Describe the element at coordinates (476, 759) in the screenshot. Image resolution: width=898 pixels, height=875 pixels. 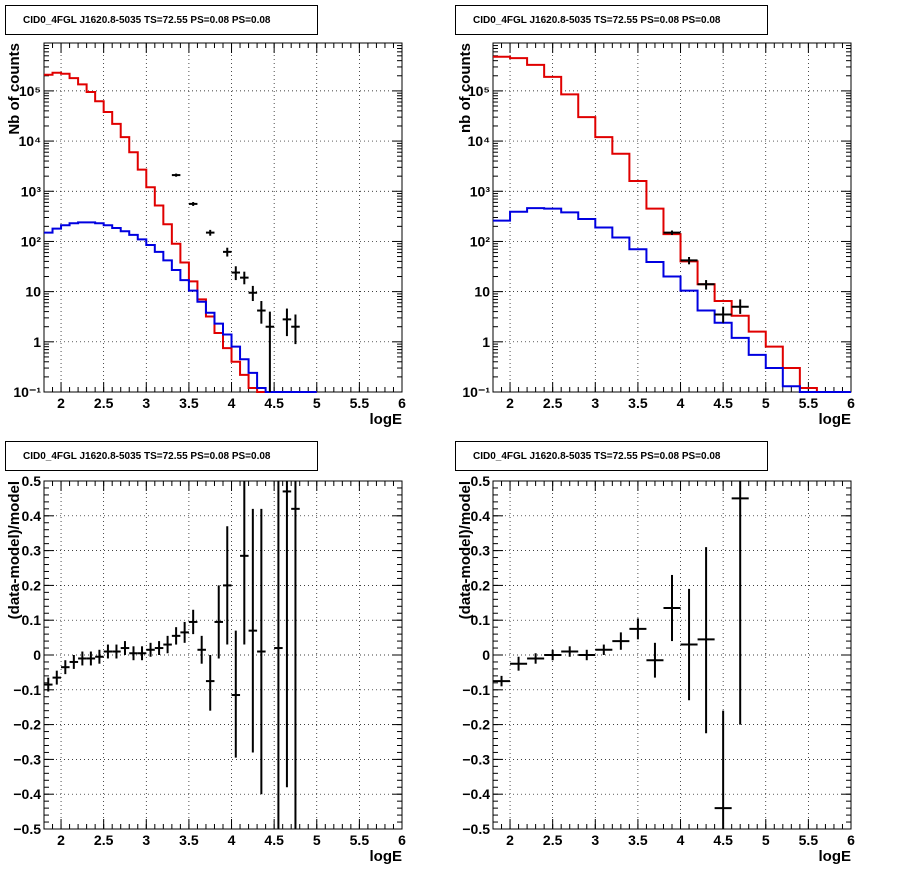
I see `y-tick-label: −0.3` at that location.